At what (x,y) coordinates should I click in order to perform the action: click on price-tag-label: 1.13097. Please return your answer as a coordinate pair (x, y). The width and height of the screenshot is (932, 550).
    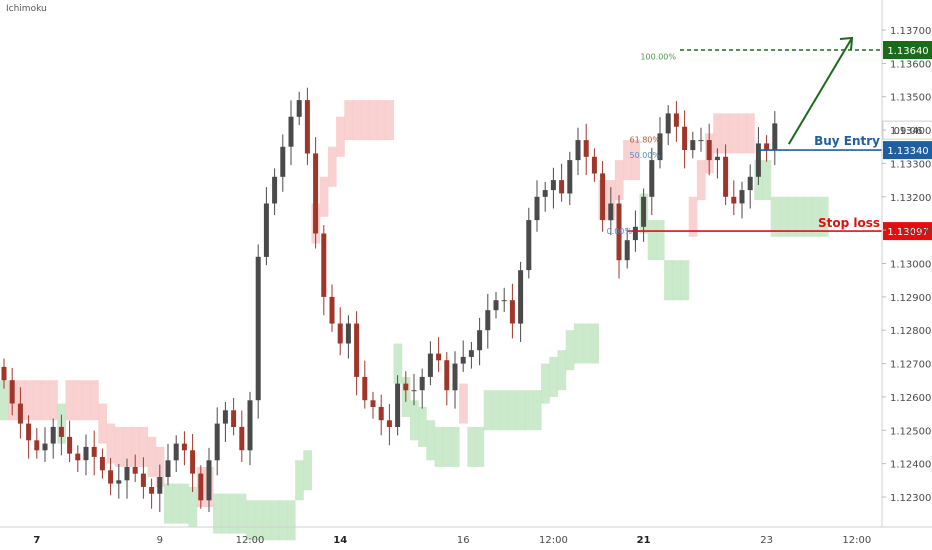
    Looking at the image, I should click on (907, 232).